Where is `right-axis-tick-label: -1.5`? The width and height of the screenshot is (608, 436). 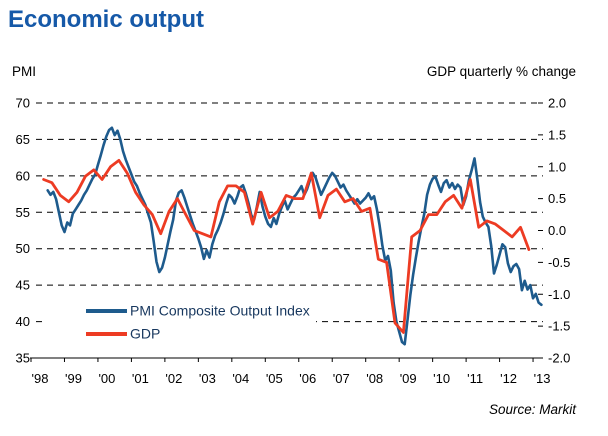
right-axis-tick-label: -1.5 is located at coordinates (559, 326).